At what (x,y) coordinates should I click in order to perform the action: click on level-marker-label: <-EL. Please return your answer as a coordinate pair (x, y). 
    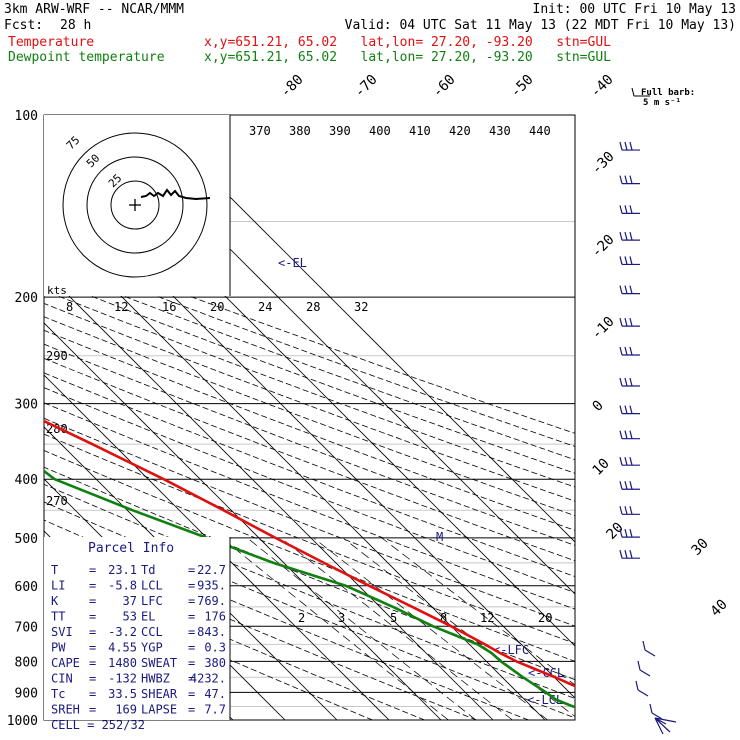
    Looking at the image, I should click on (292, 263).